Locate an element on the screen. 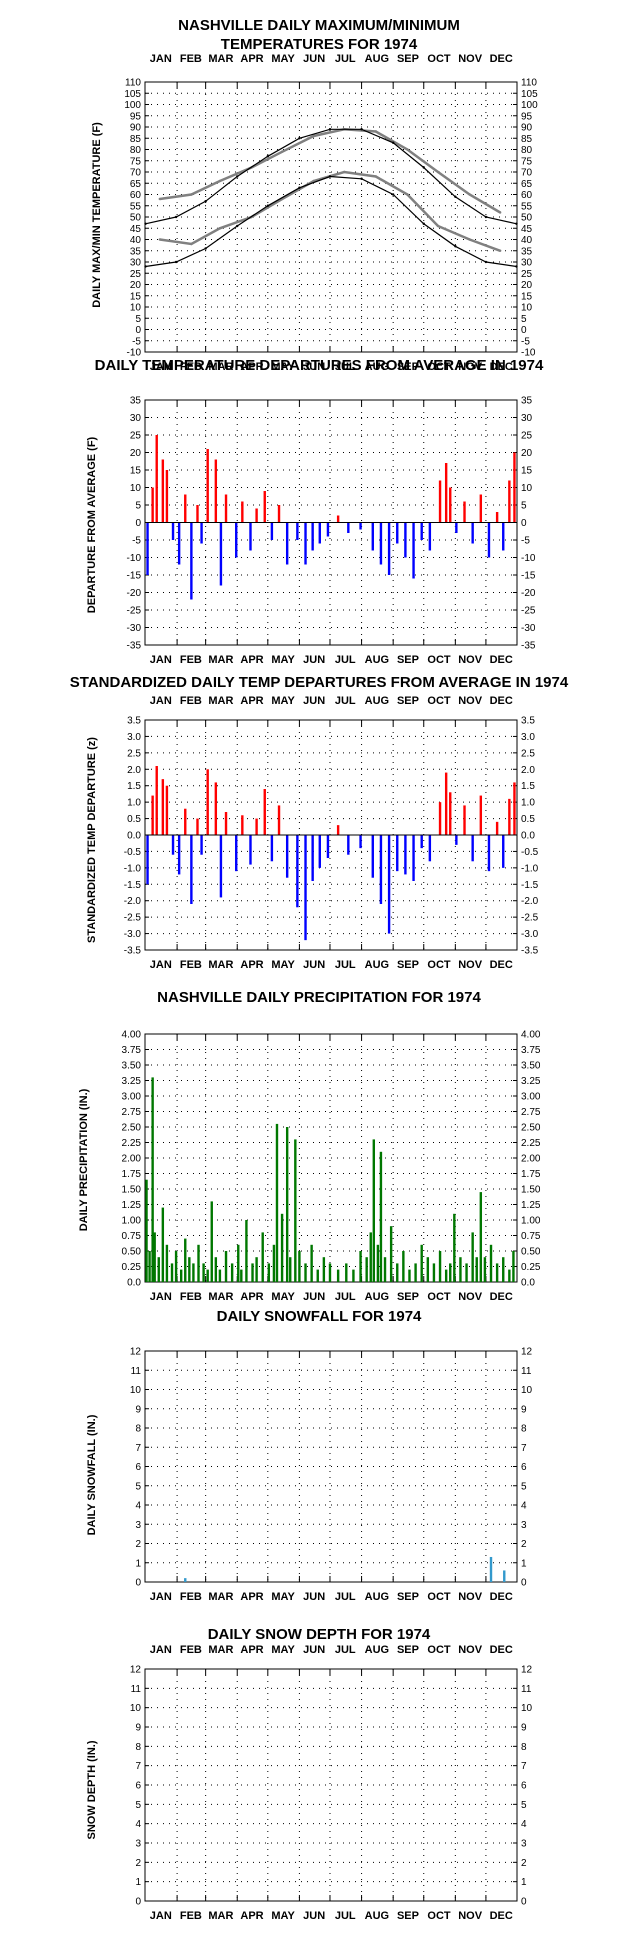 Image resolution: width=638 pixels, height=1940 pixels. x-tick-label-top: FEB is located at coordinates (191, 1650).